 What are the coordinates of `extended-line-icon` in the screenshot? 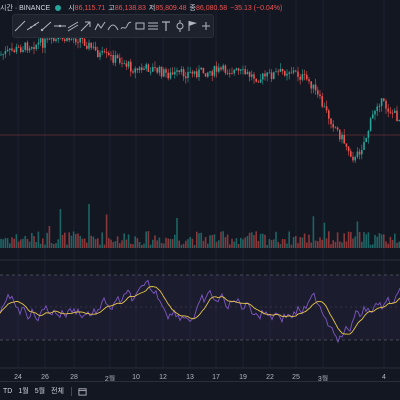 It's located at (32, 26).